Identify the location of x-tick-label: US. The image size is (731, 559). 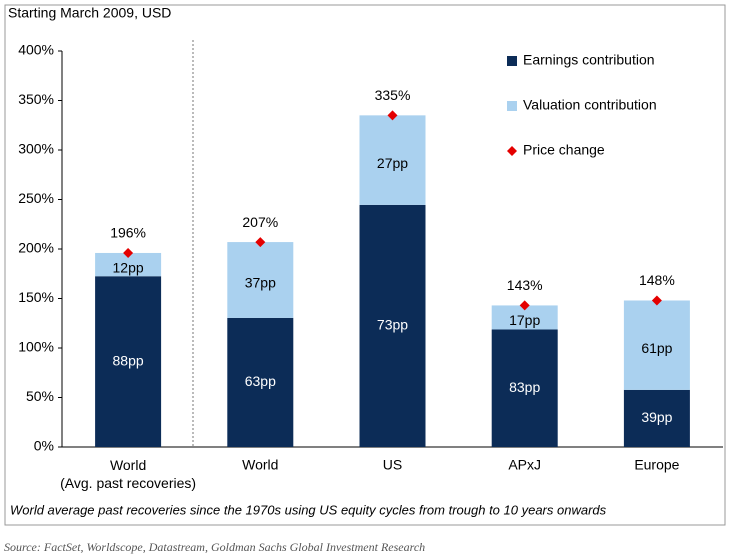
(392, 465).